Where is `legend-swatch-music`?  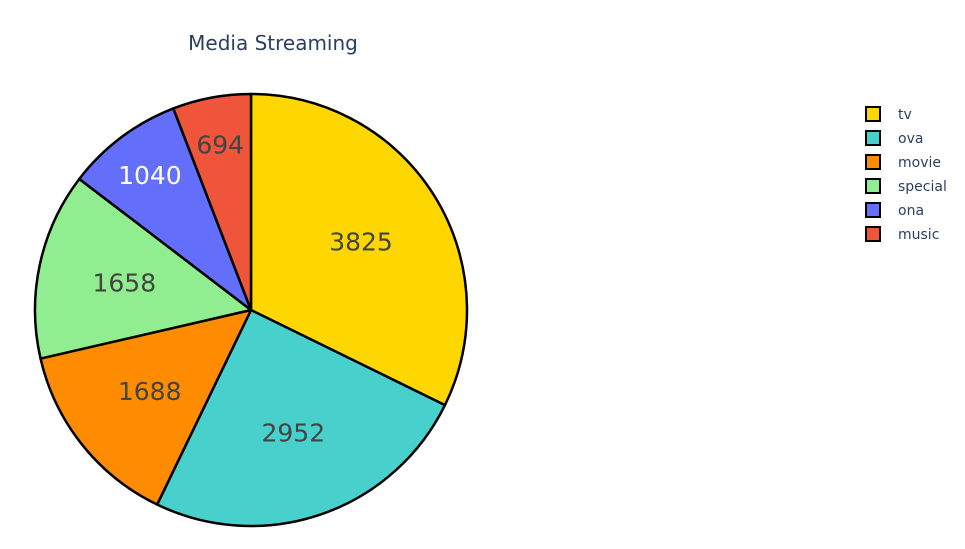
legend-swatch-music is located at coordinates (873, 234).